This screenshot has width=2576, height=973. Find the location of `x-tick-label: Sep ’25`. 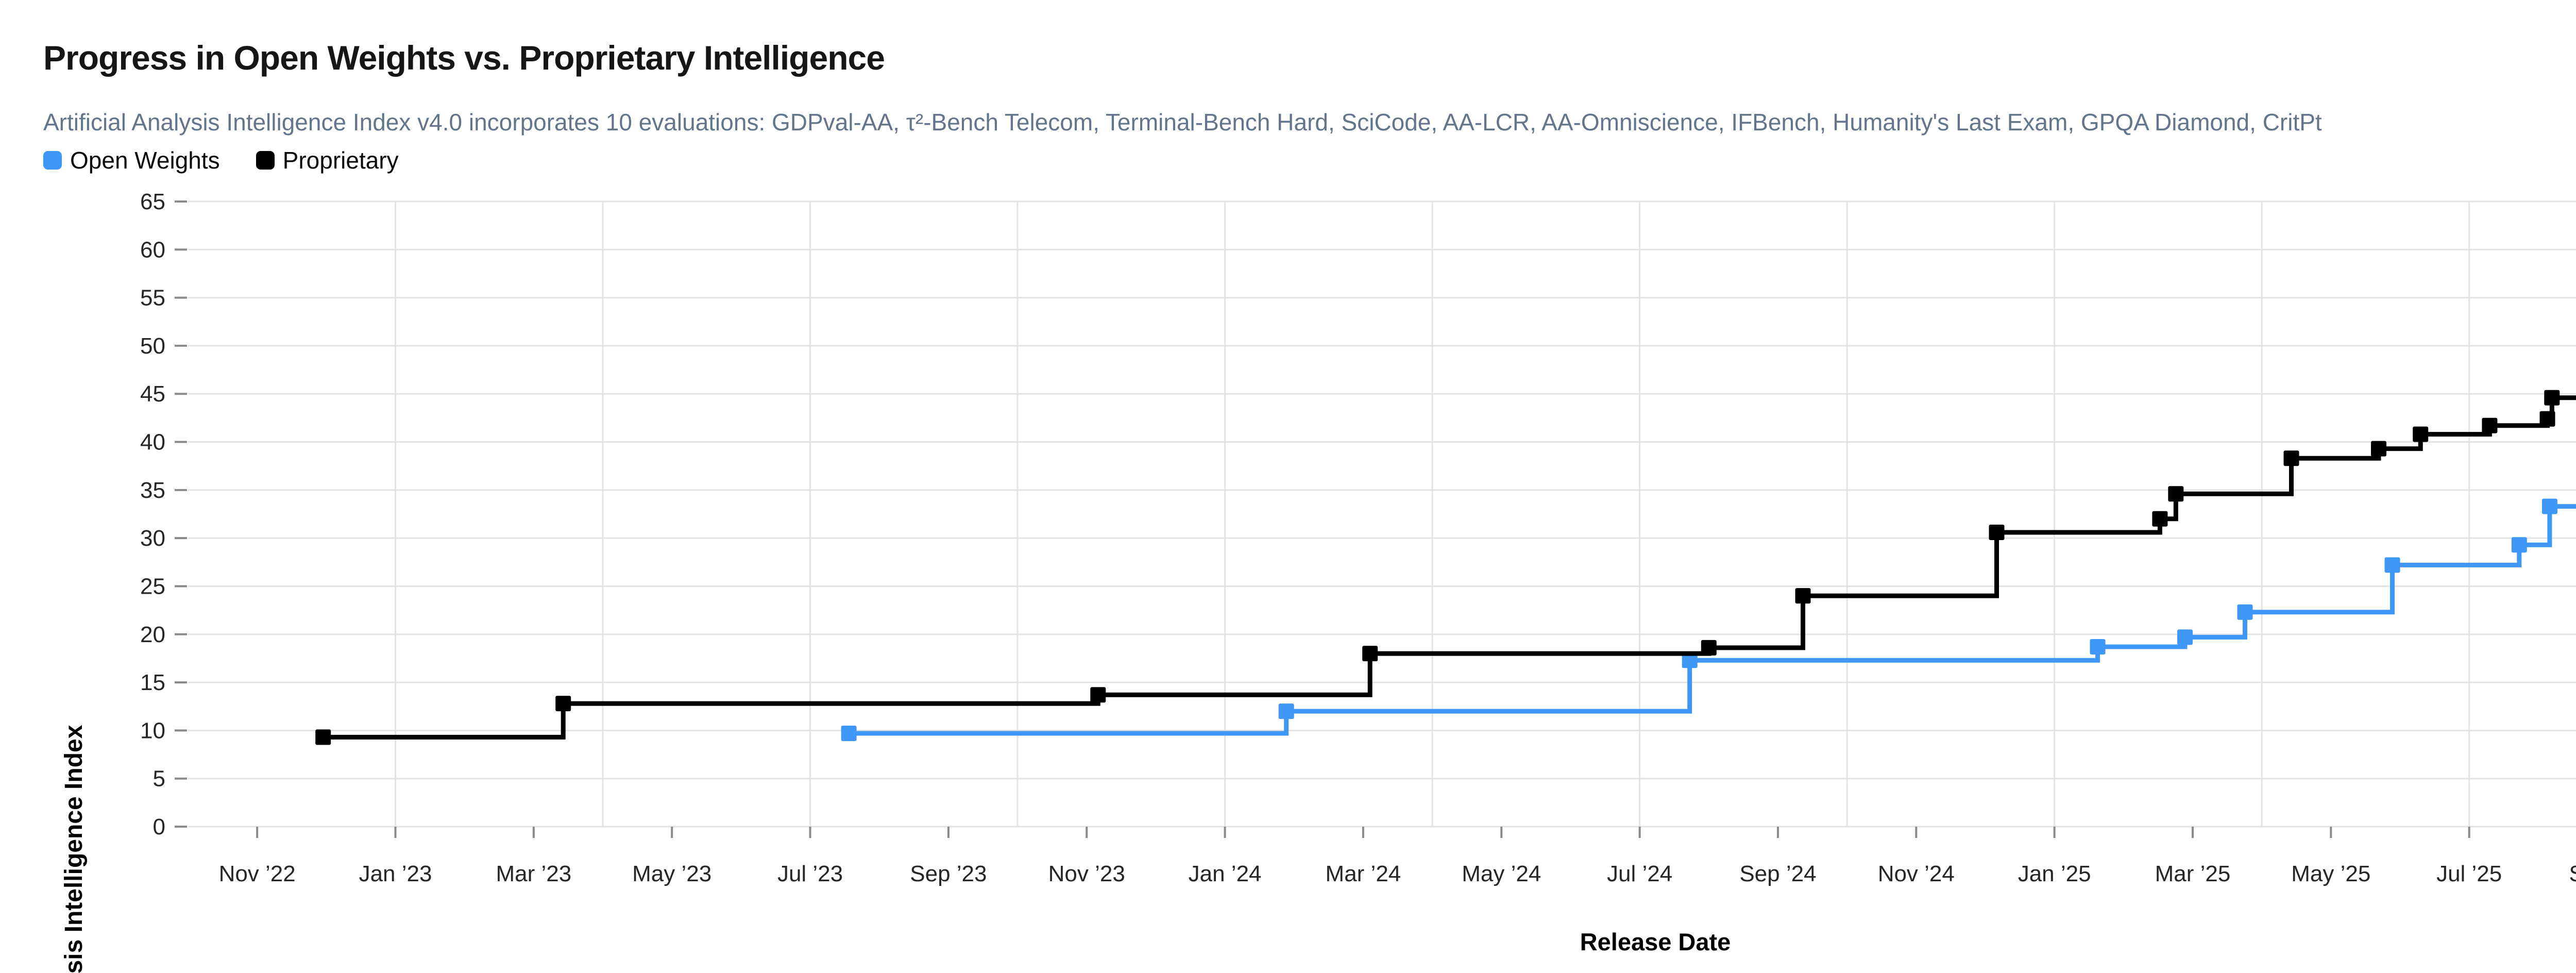

x-tick-label: Sep ’25 is located at coordinates (2572, 873).